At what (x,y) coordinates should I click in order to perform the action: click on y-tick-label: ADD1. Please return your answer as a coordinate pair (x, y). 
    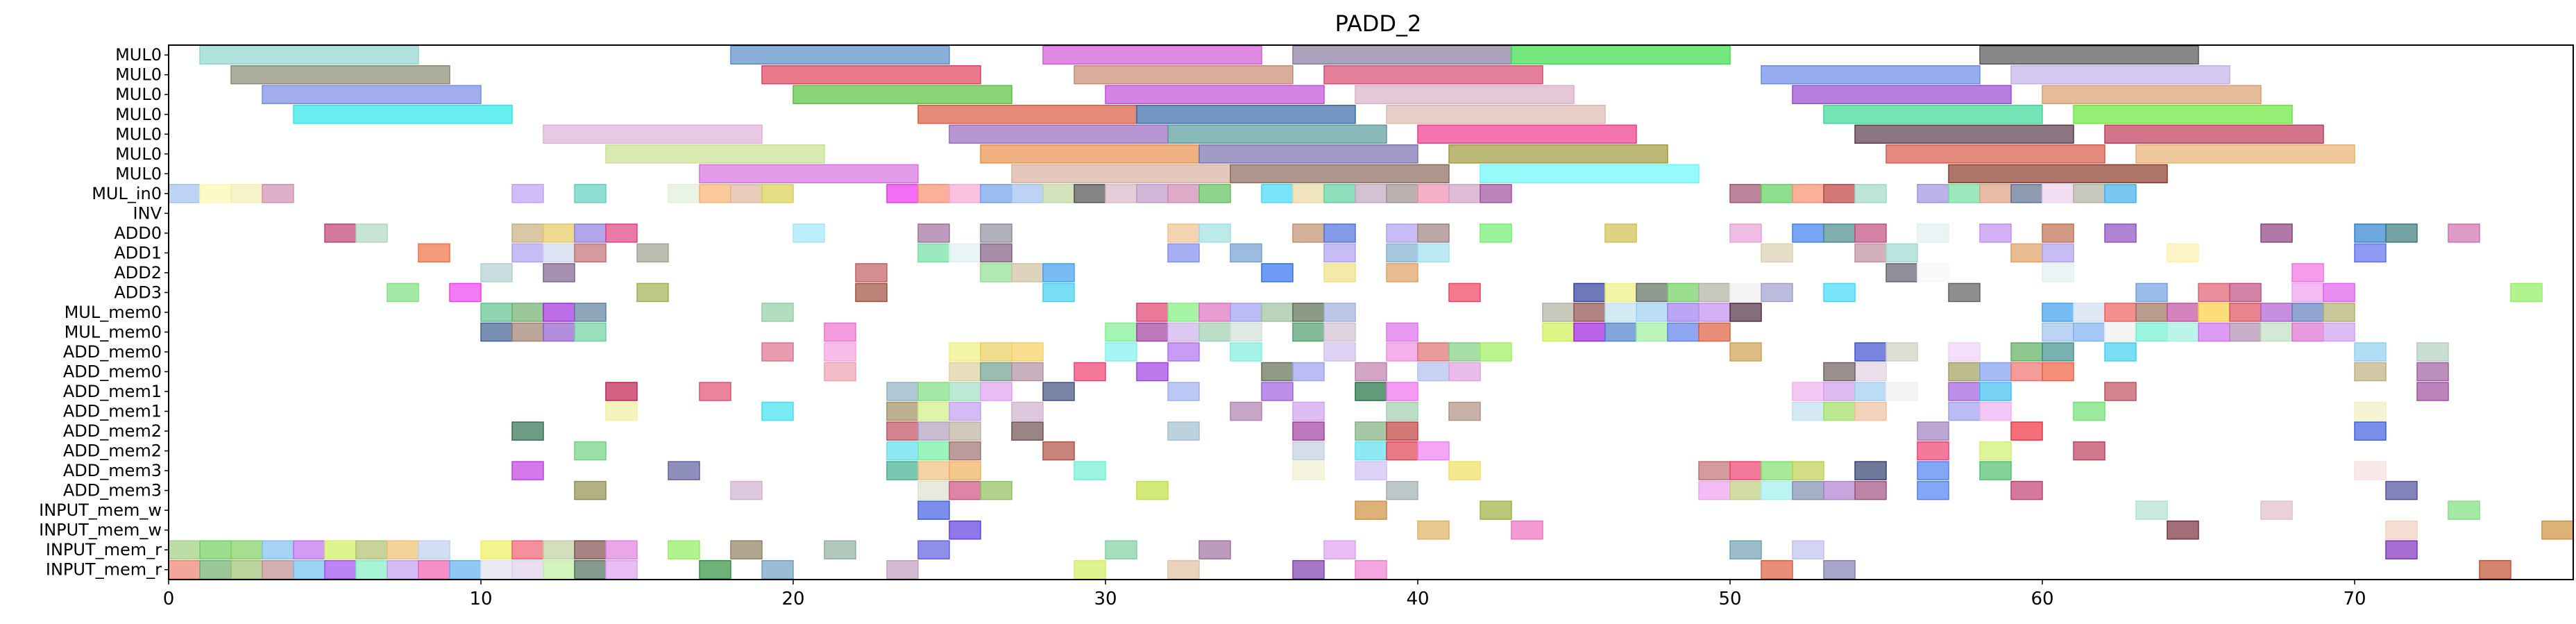
    Looking at the image, I should click on (138, 252).